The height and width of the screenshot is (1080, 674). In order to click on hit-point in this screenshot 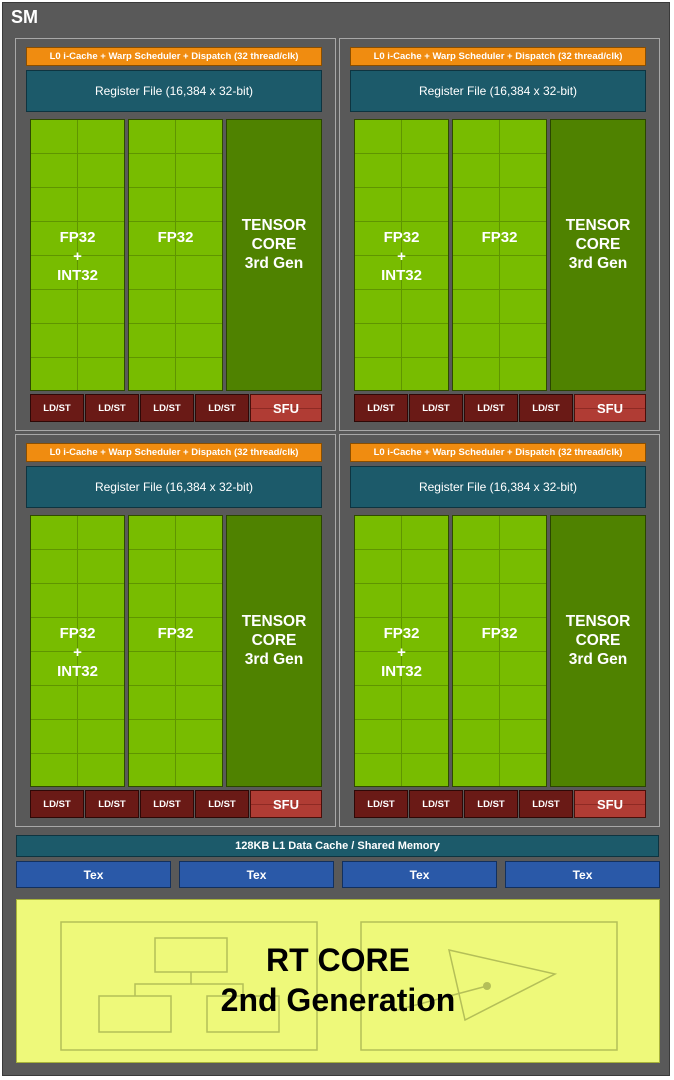, I will do `click(487, 986)`.